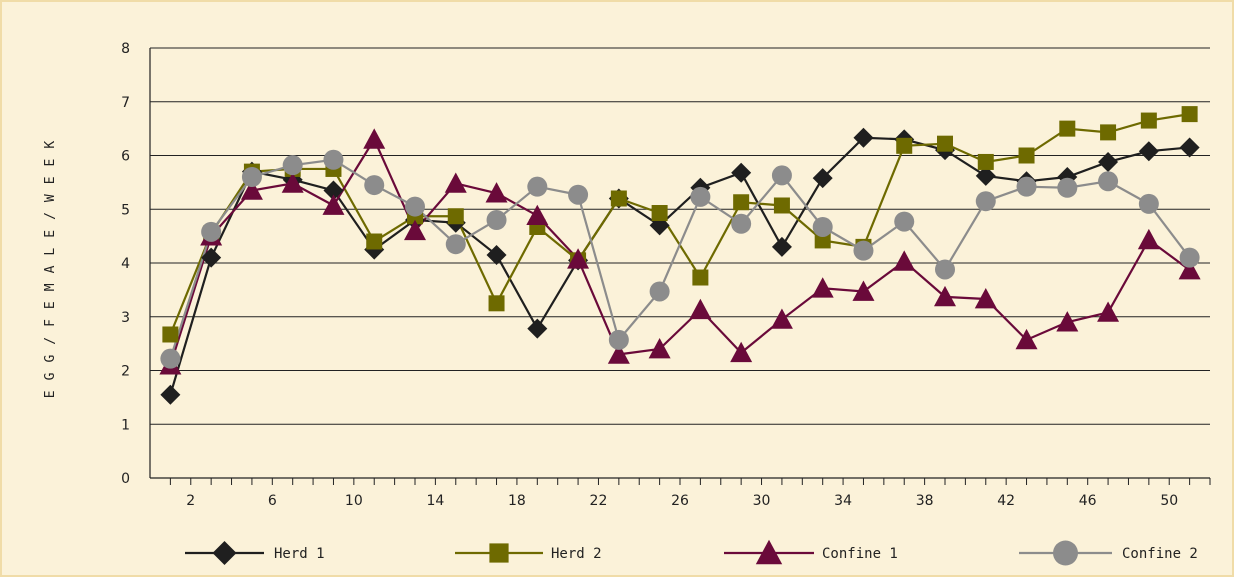  What do you see at coordinates (860, 554) in the screenshot?
I see `legend-label-3: Confine 1` at bounding box center [860, 554].